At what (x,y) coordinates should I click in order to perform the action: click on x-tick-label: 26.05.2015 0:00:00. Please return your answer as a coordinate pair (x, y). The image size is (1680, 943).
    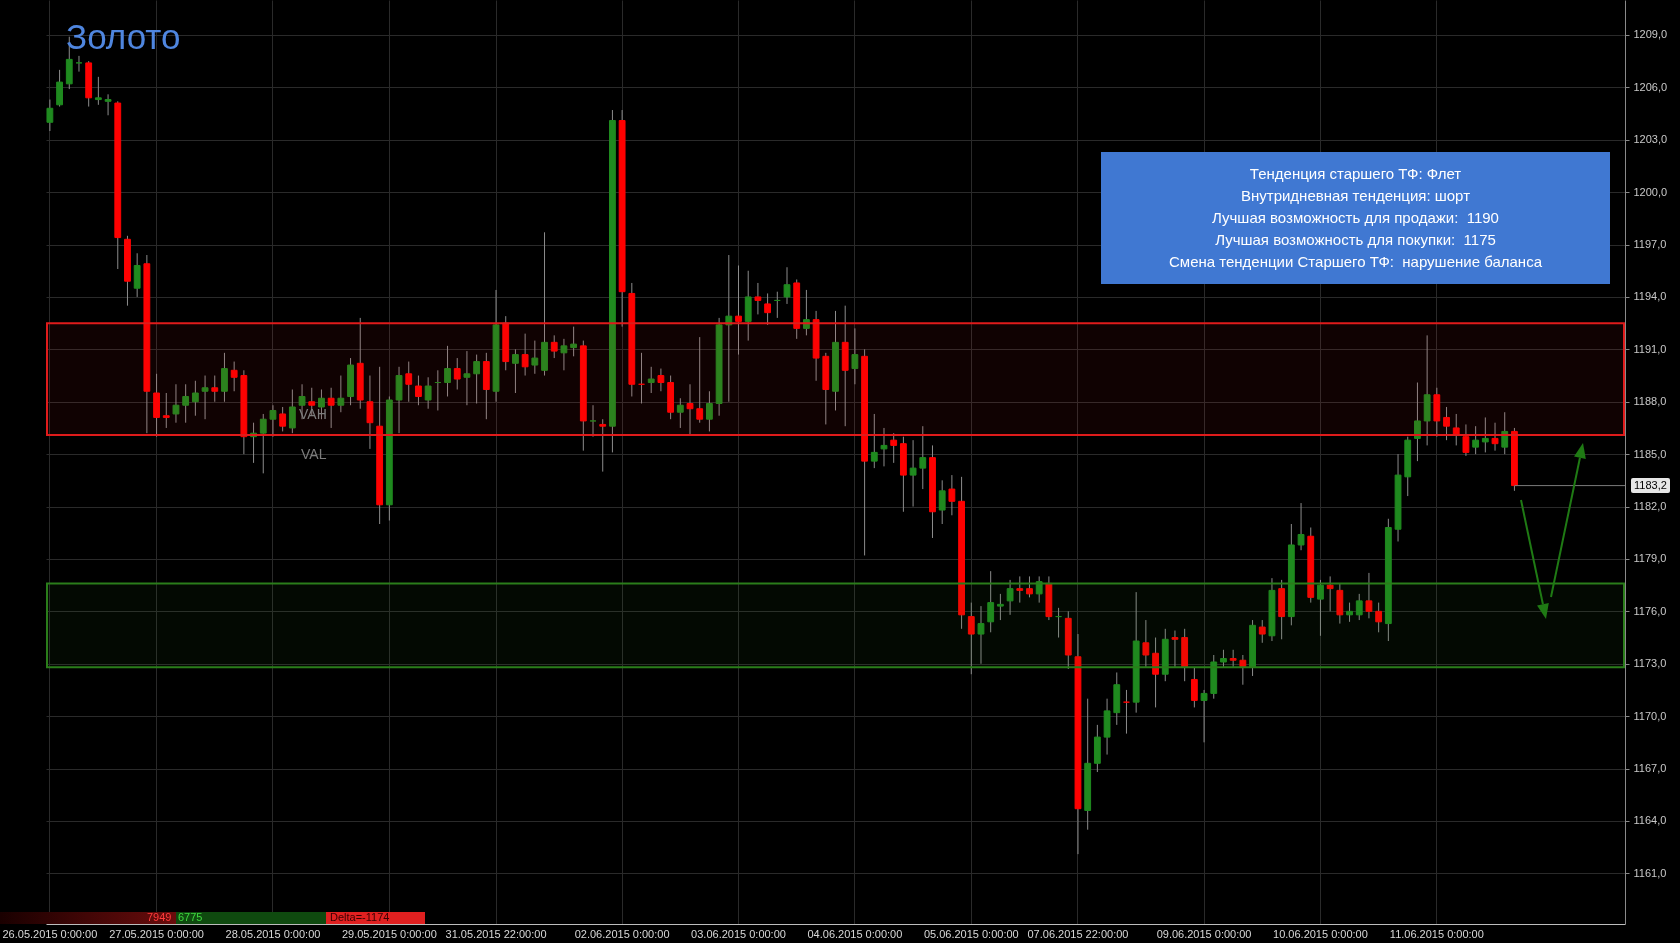
    Looking at the image, I should click on (50, 933).